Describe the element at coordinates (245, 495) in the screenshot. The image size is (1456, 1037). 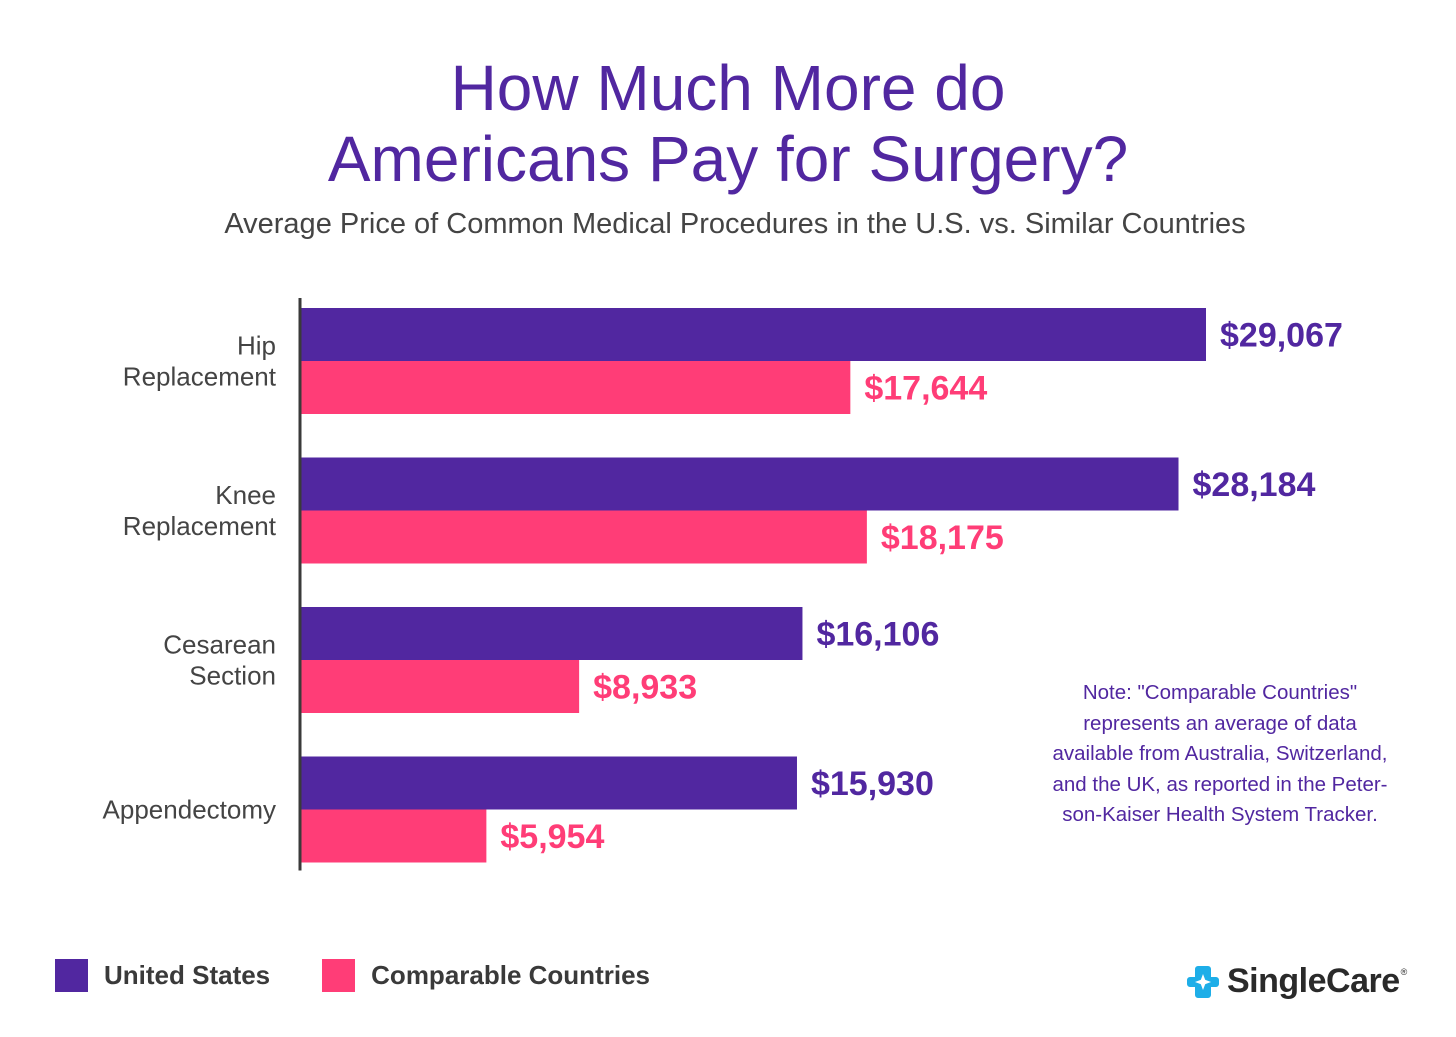
I see `category-label: Knee` at that location.